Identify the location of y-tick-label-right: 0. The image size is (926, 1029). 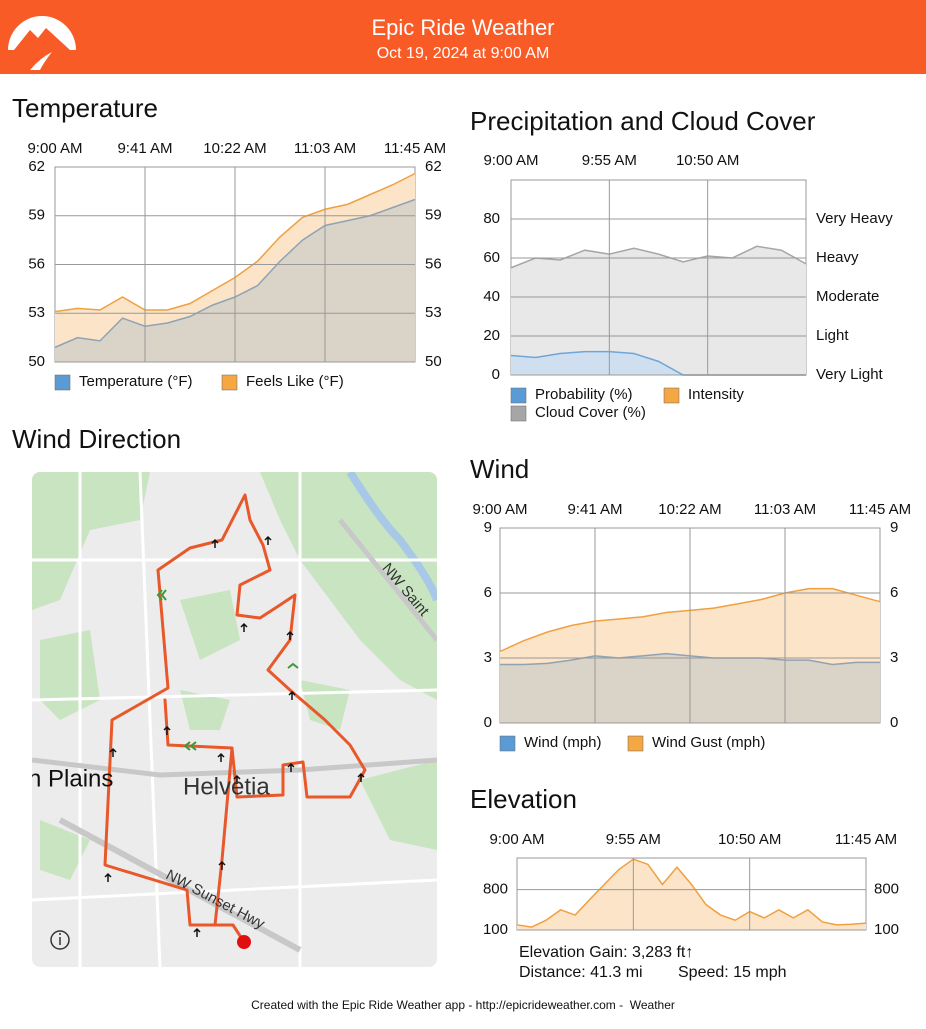
(894, 722).